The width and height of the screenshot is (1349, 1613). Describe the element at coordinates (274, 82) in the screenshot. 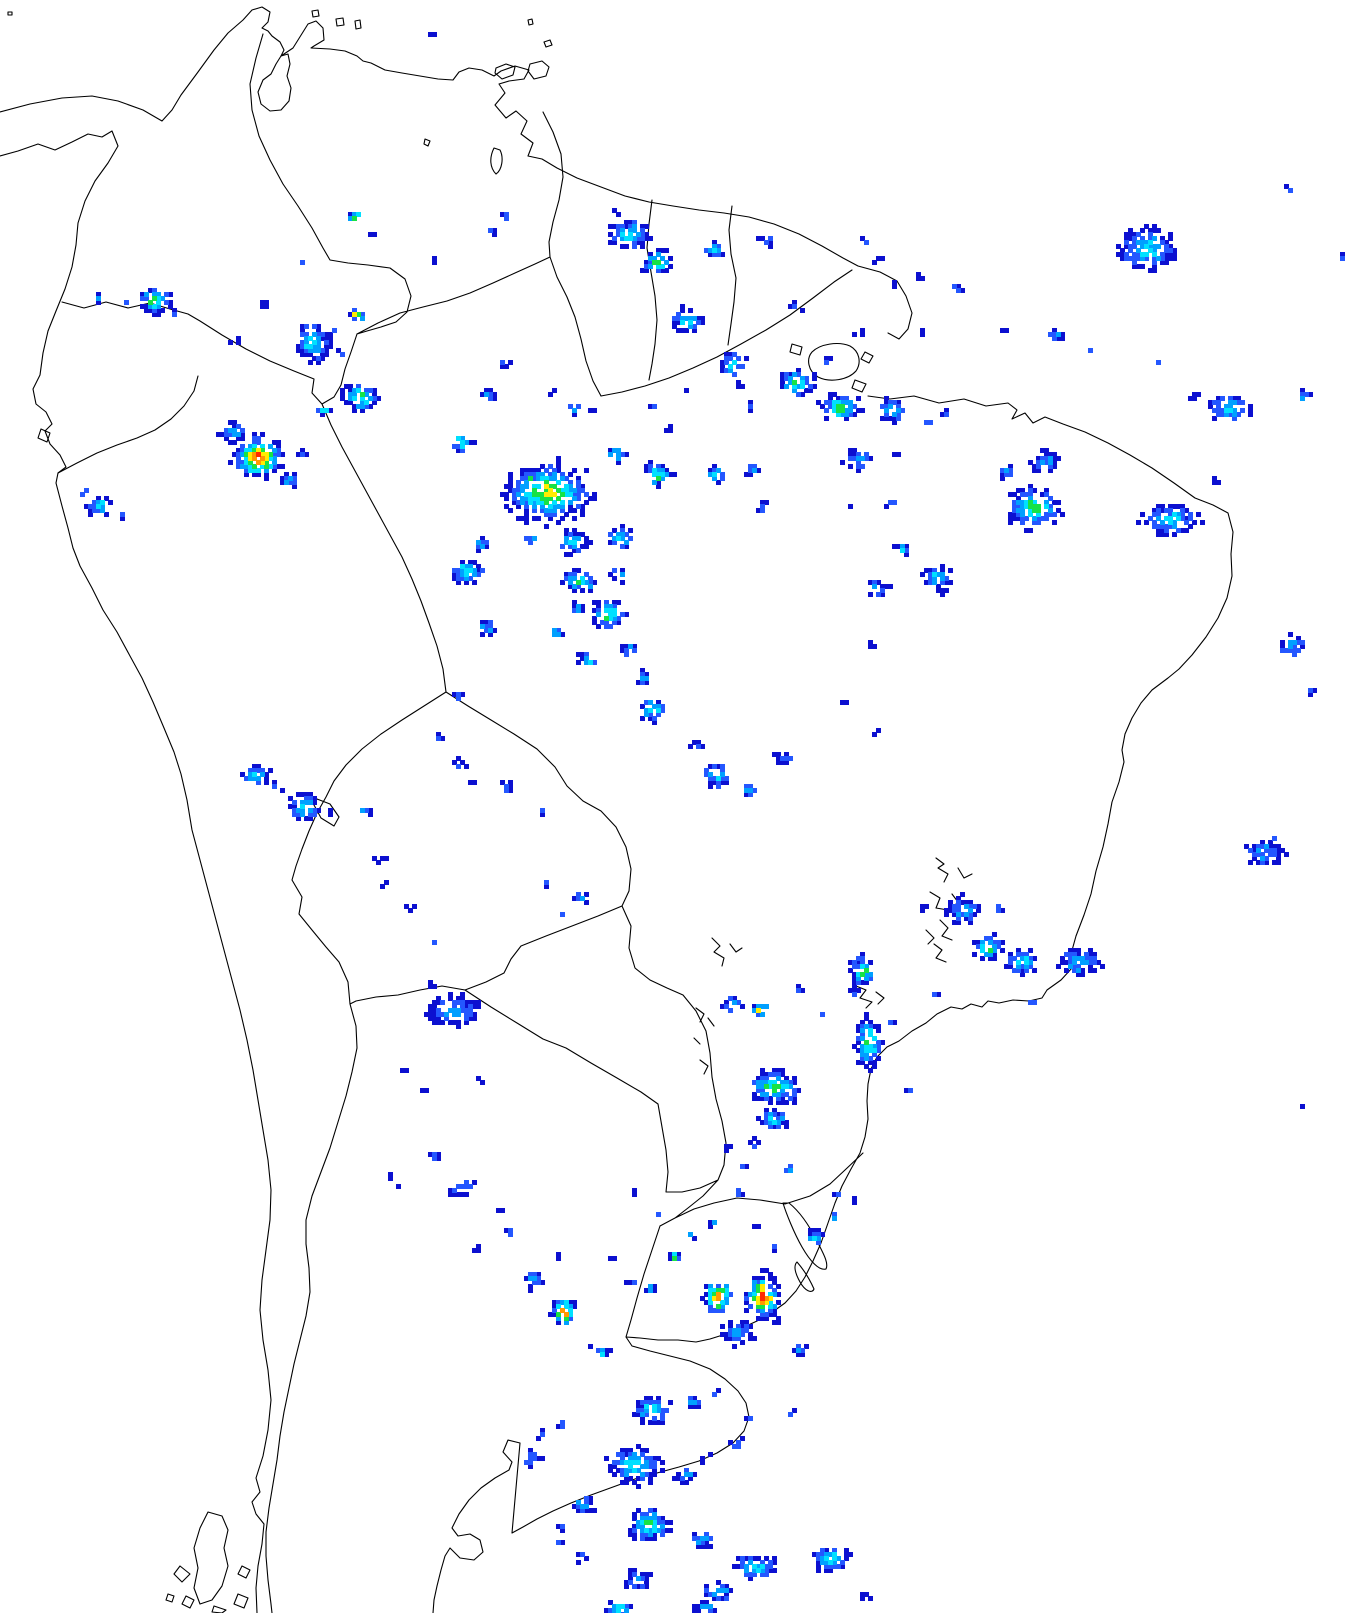

I see `lake-maracaibo` at that location.